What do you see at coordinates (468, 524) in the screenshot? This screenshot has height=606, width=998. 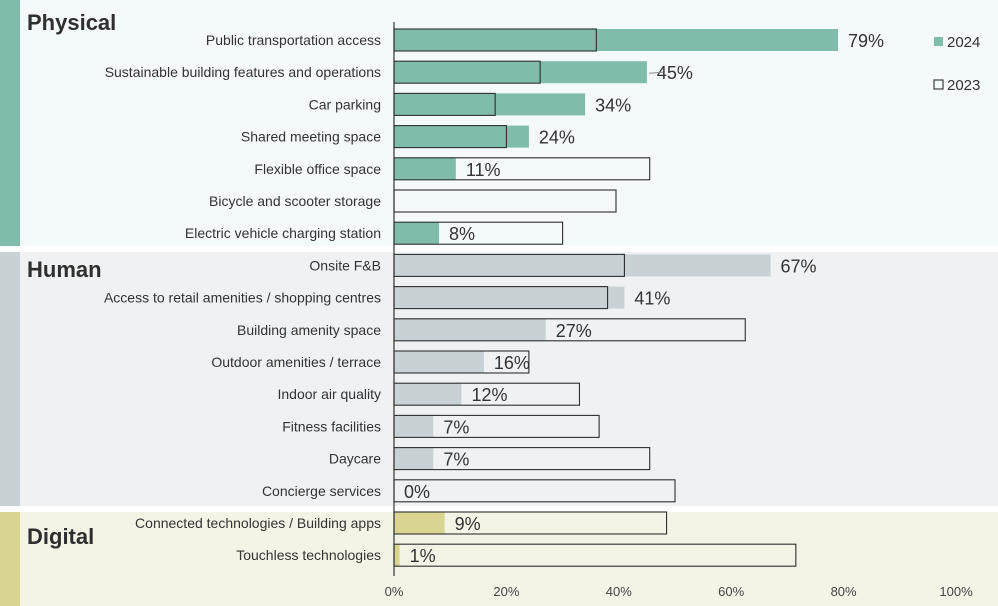 I see `value-label: 9%` at bounding box center [468, 524].